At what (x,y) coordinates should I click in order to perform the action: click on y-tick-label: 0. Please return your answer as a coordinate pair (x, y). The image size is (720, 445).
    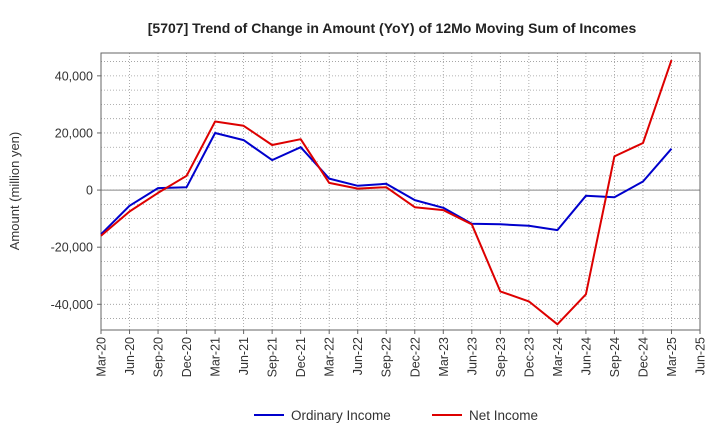
    Looking at the image, I should click on (89, 191).